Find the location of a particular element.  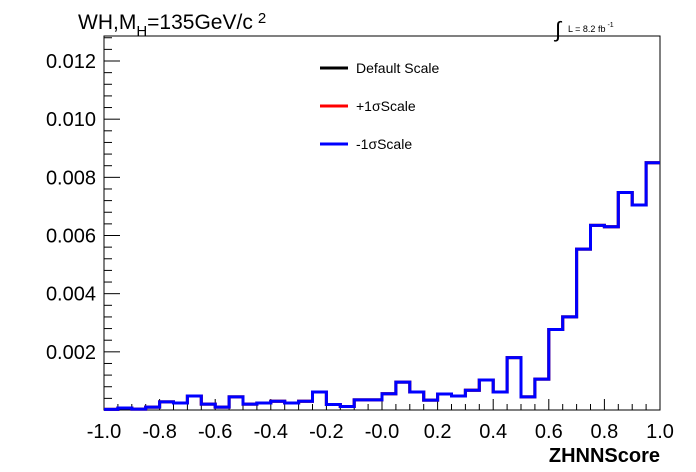

x-tick-label: 1.0 is located at coordinates (660, 432).